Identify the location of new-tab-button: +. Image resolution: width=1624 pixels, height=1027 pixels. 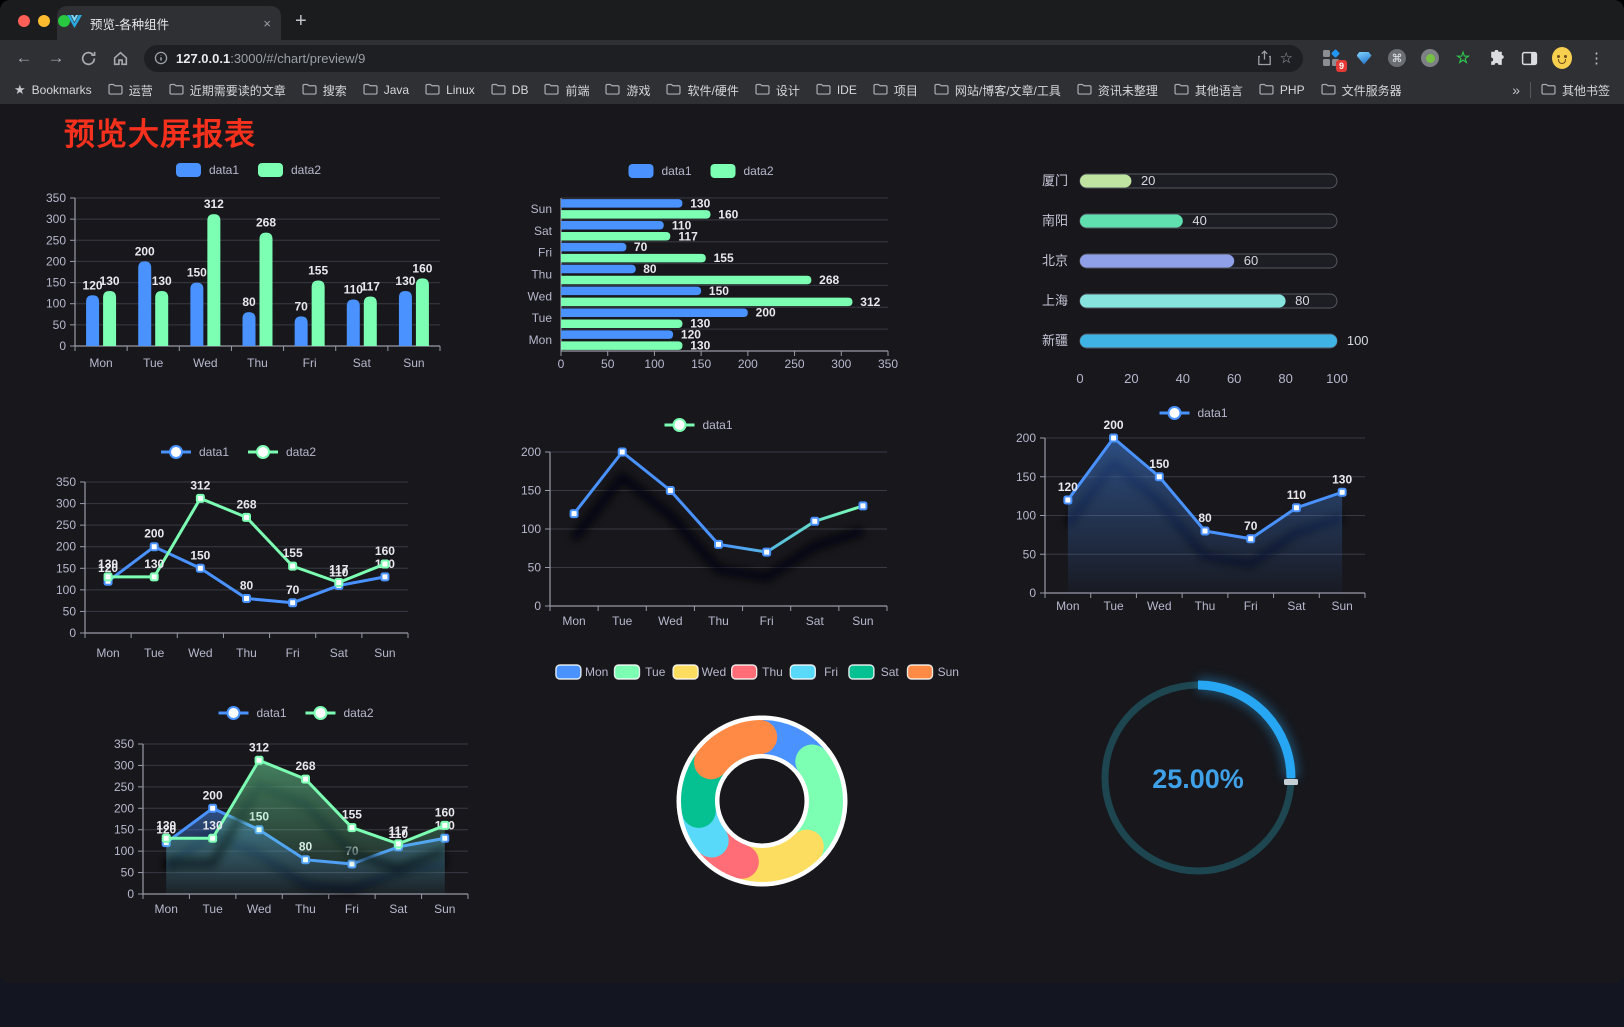
(301, 21).